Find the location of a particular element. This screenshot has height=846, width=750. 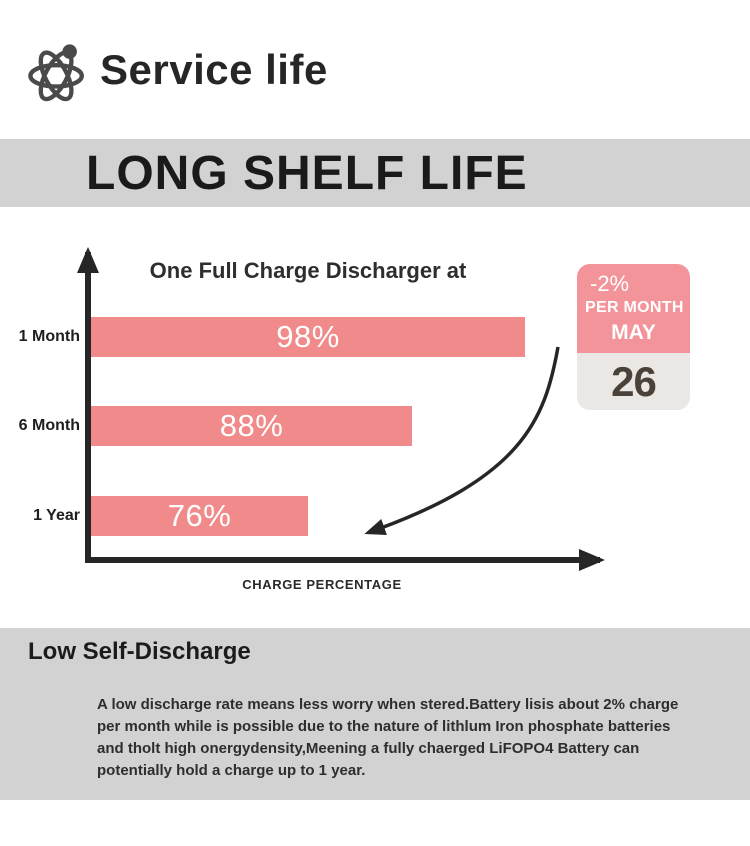

calendar-callout: -2% PER MONTH MAY 26 is located at coordinates (633, 337).